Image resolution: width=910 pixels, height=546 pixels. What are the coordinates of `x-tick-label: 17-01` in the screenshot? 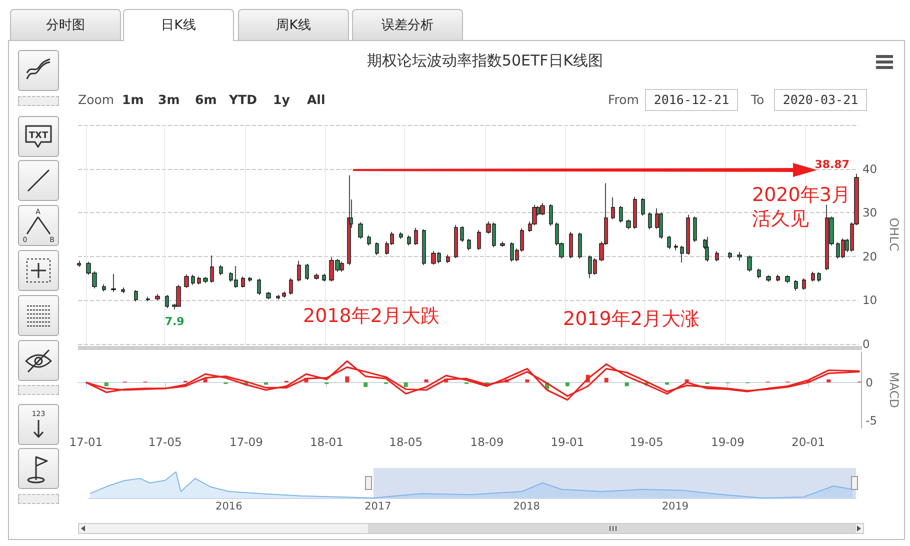 It's located at (86, 442).